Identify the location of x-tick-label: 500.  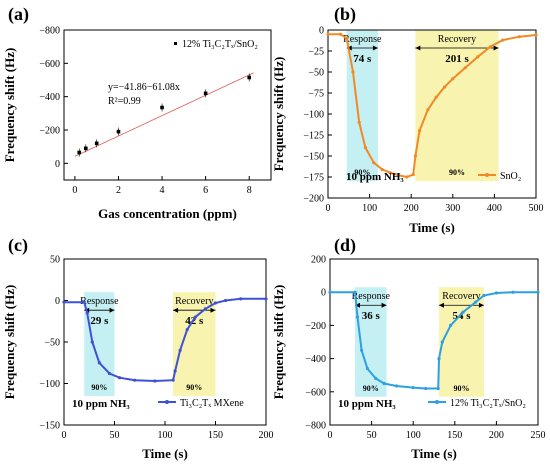
(536, 208).